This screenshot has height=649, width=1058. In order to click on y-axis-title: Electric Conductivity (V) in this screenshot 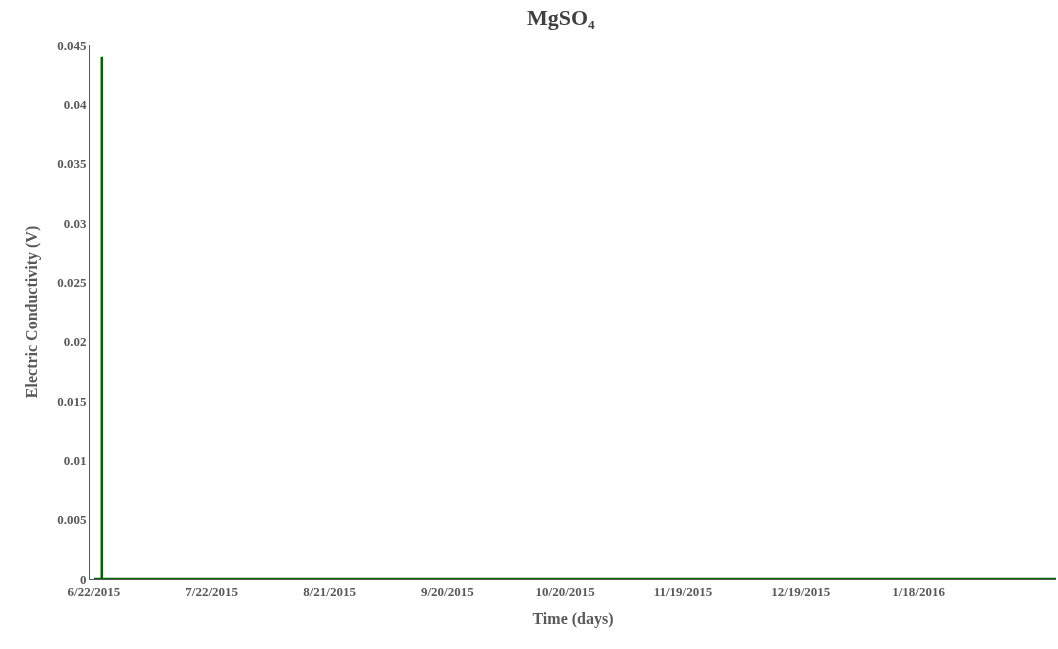, I will do `click(32, 312)`.